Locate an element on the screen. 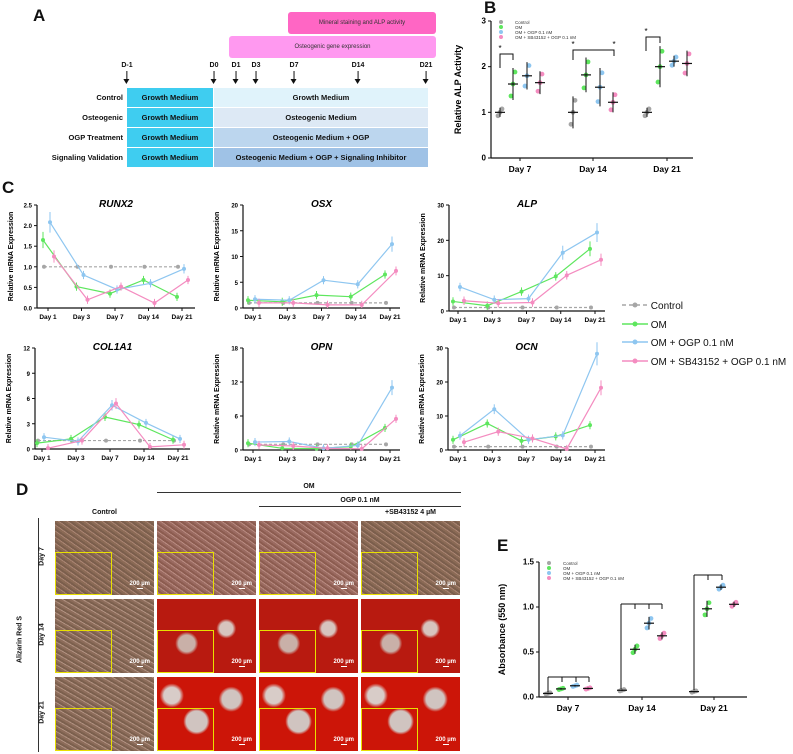 The height and width of the screenshot is (754, 793). panel-a-label: A is located at coordinates (39, 15).